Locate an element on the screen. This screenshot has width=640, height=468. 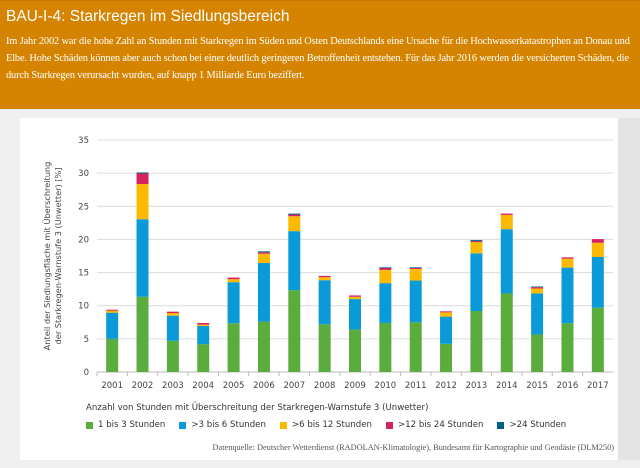
x-tick-label: 2008 is located at coordinates (325, 386).